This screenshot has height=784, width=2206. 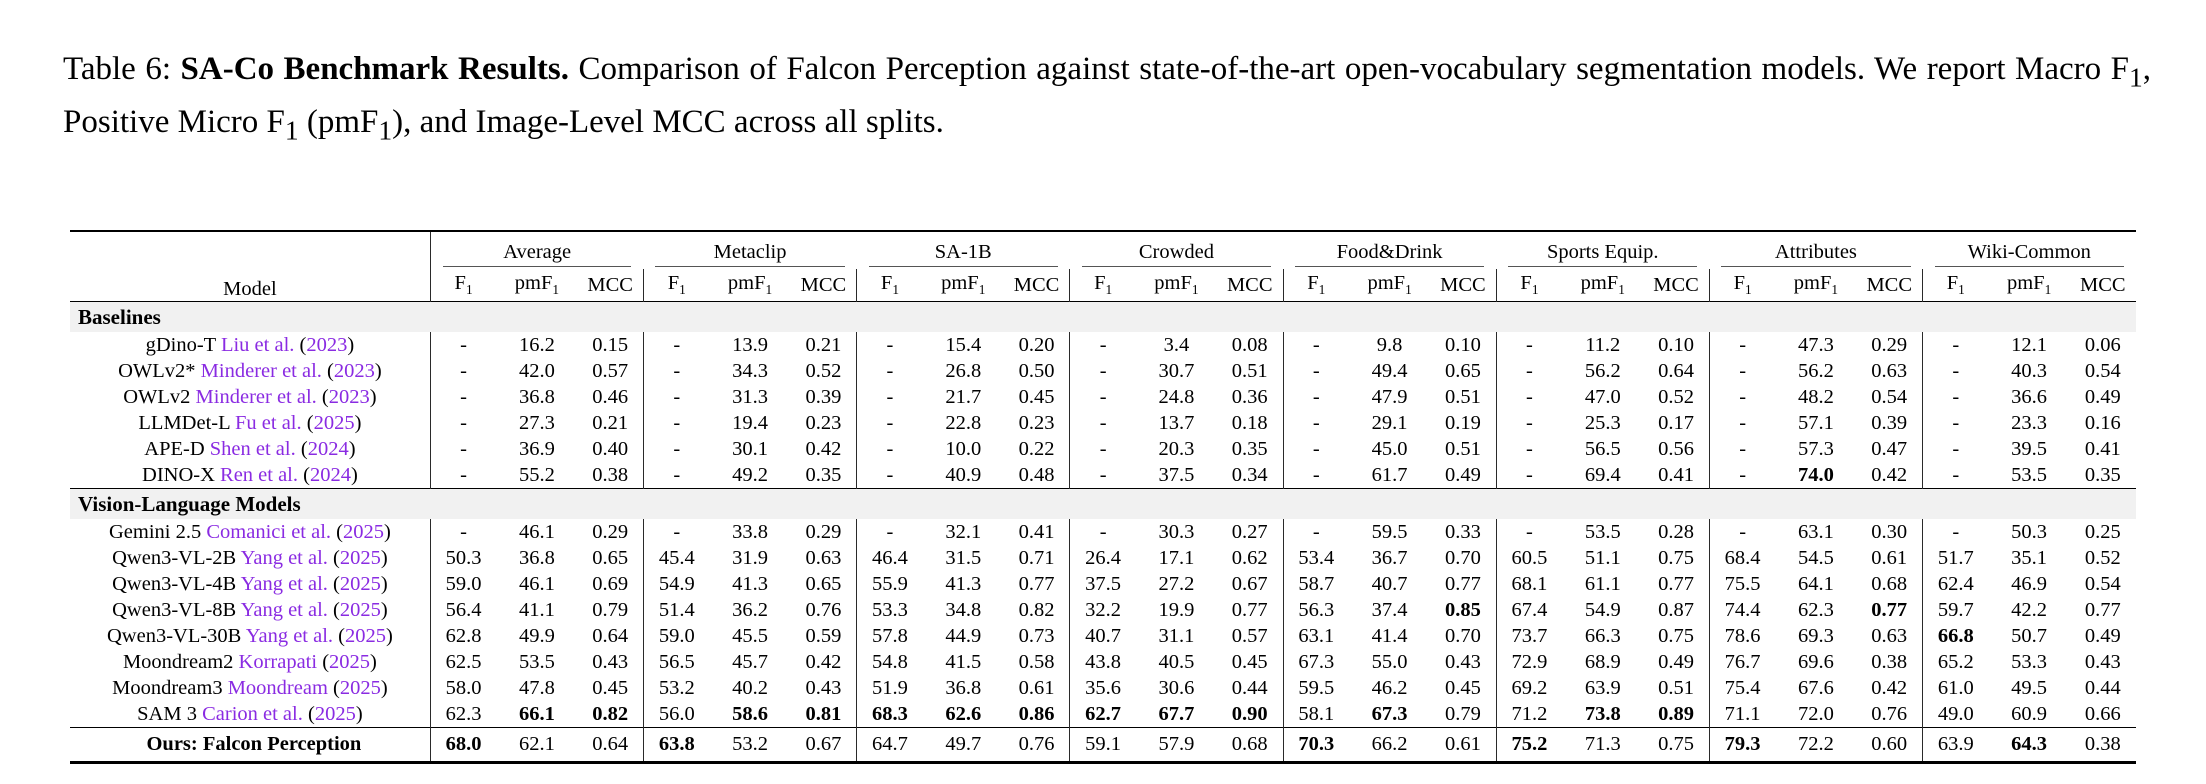 What do you see at coordinates (1037, 345) in the screenshot?
I see `value-cell: 0.20` at bounding box center [1037, 345].